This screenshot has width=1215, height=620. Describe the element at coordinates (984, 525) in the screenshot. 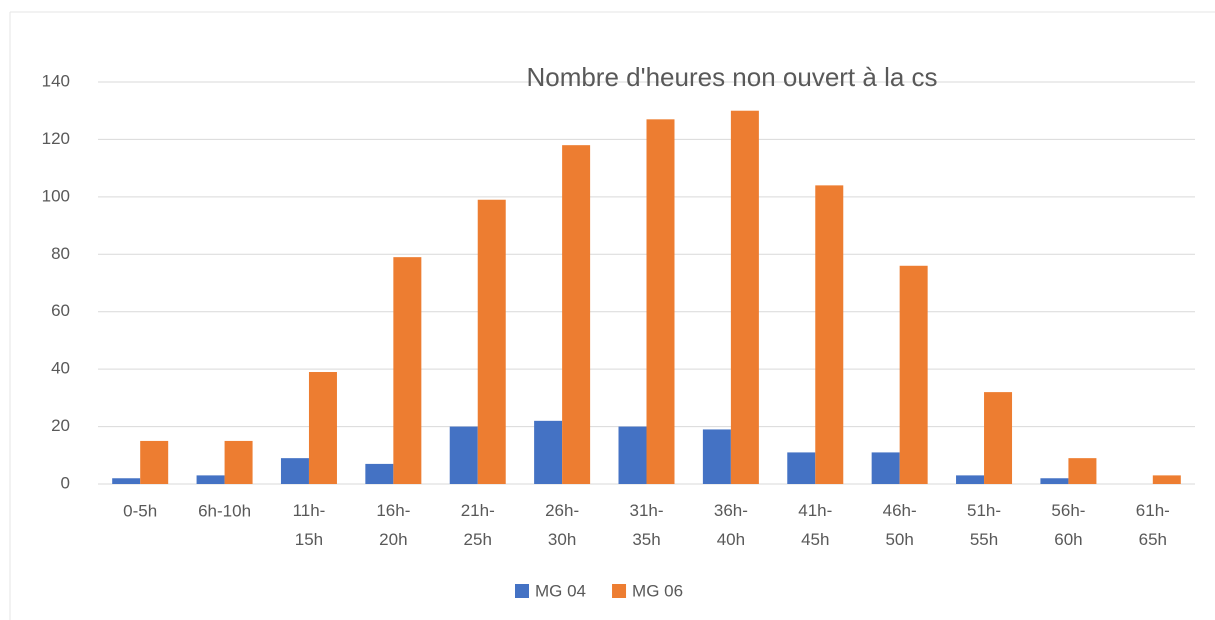

I see `x-tick-label: 51h-55h` at that location.